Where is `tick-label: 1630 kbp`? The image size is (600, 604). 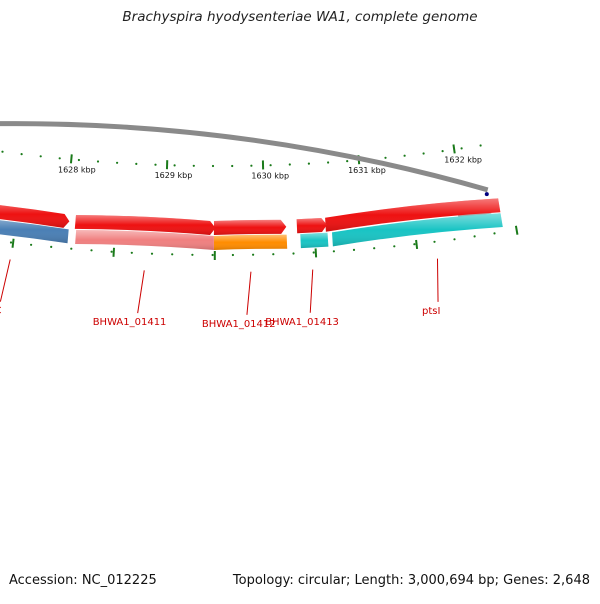 tick-label: 1630 kbp is located at coordinates (270, 175).